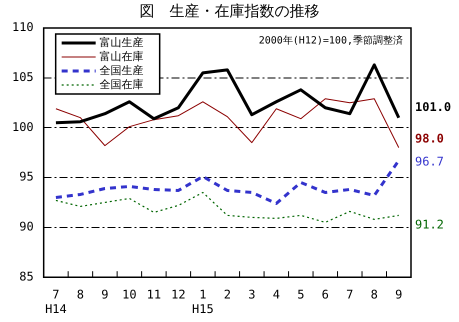 The width and height of the screenshot is (459, 322). Describe the element at coordinates (23, 27) in the screenshot. I see `y-tick-label: 110` at that location.